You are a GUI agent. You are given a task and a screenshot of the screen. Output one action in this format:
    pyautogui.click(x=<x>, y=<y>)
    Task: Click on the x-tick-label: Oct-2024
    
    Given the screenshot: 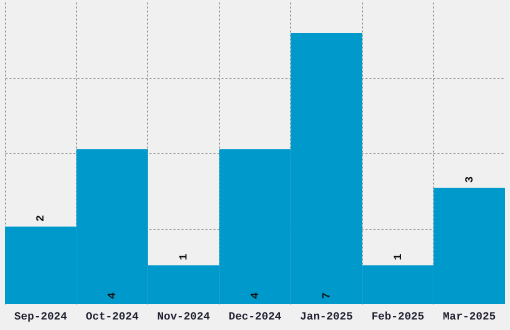 What is the action you would take?
    pyautogui.click(x=112, y=318)
    